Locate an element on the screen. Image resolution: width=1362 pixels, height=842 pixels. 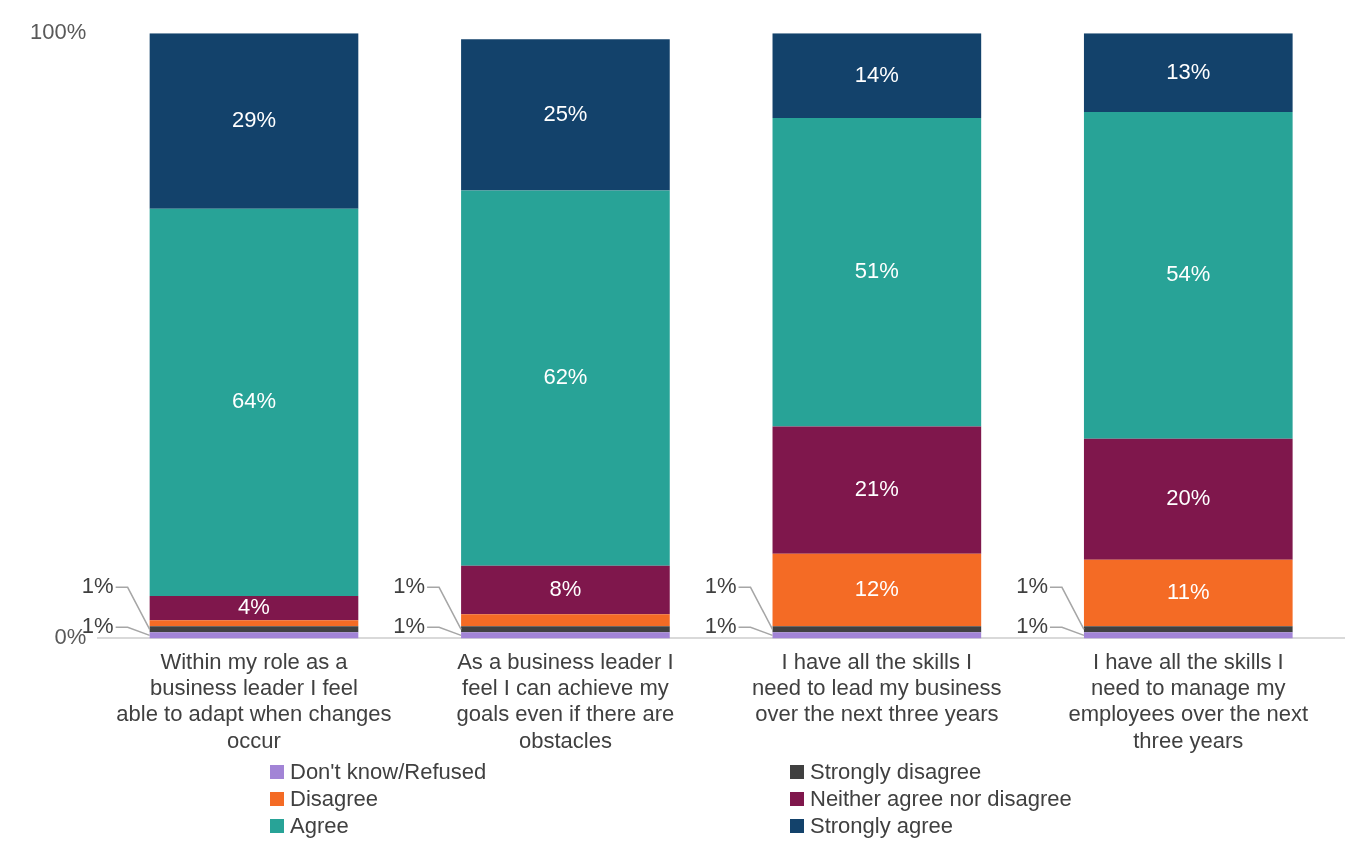
data-label: 21% is located at coordinates (876, 489).